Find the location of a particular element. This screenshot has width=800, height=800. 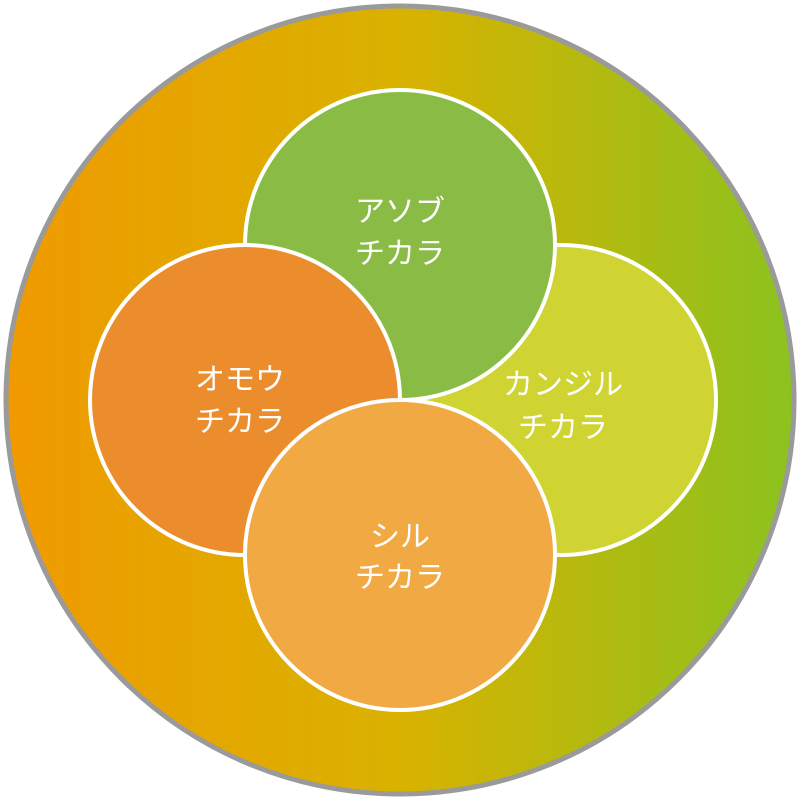

label-kanjiru-line2: チカラ is located at coordinates (563, 428).